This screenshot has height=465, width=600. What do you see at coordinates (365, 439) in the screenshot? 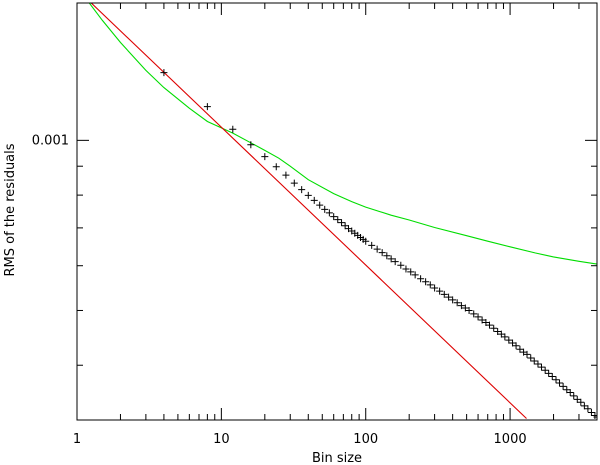
I see `x-tick-label: 100` at bounding box center [365, 439].